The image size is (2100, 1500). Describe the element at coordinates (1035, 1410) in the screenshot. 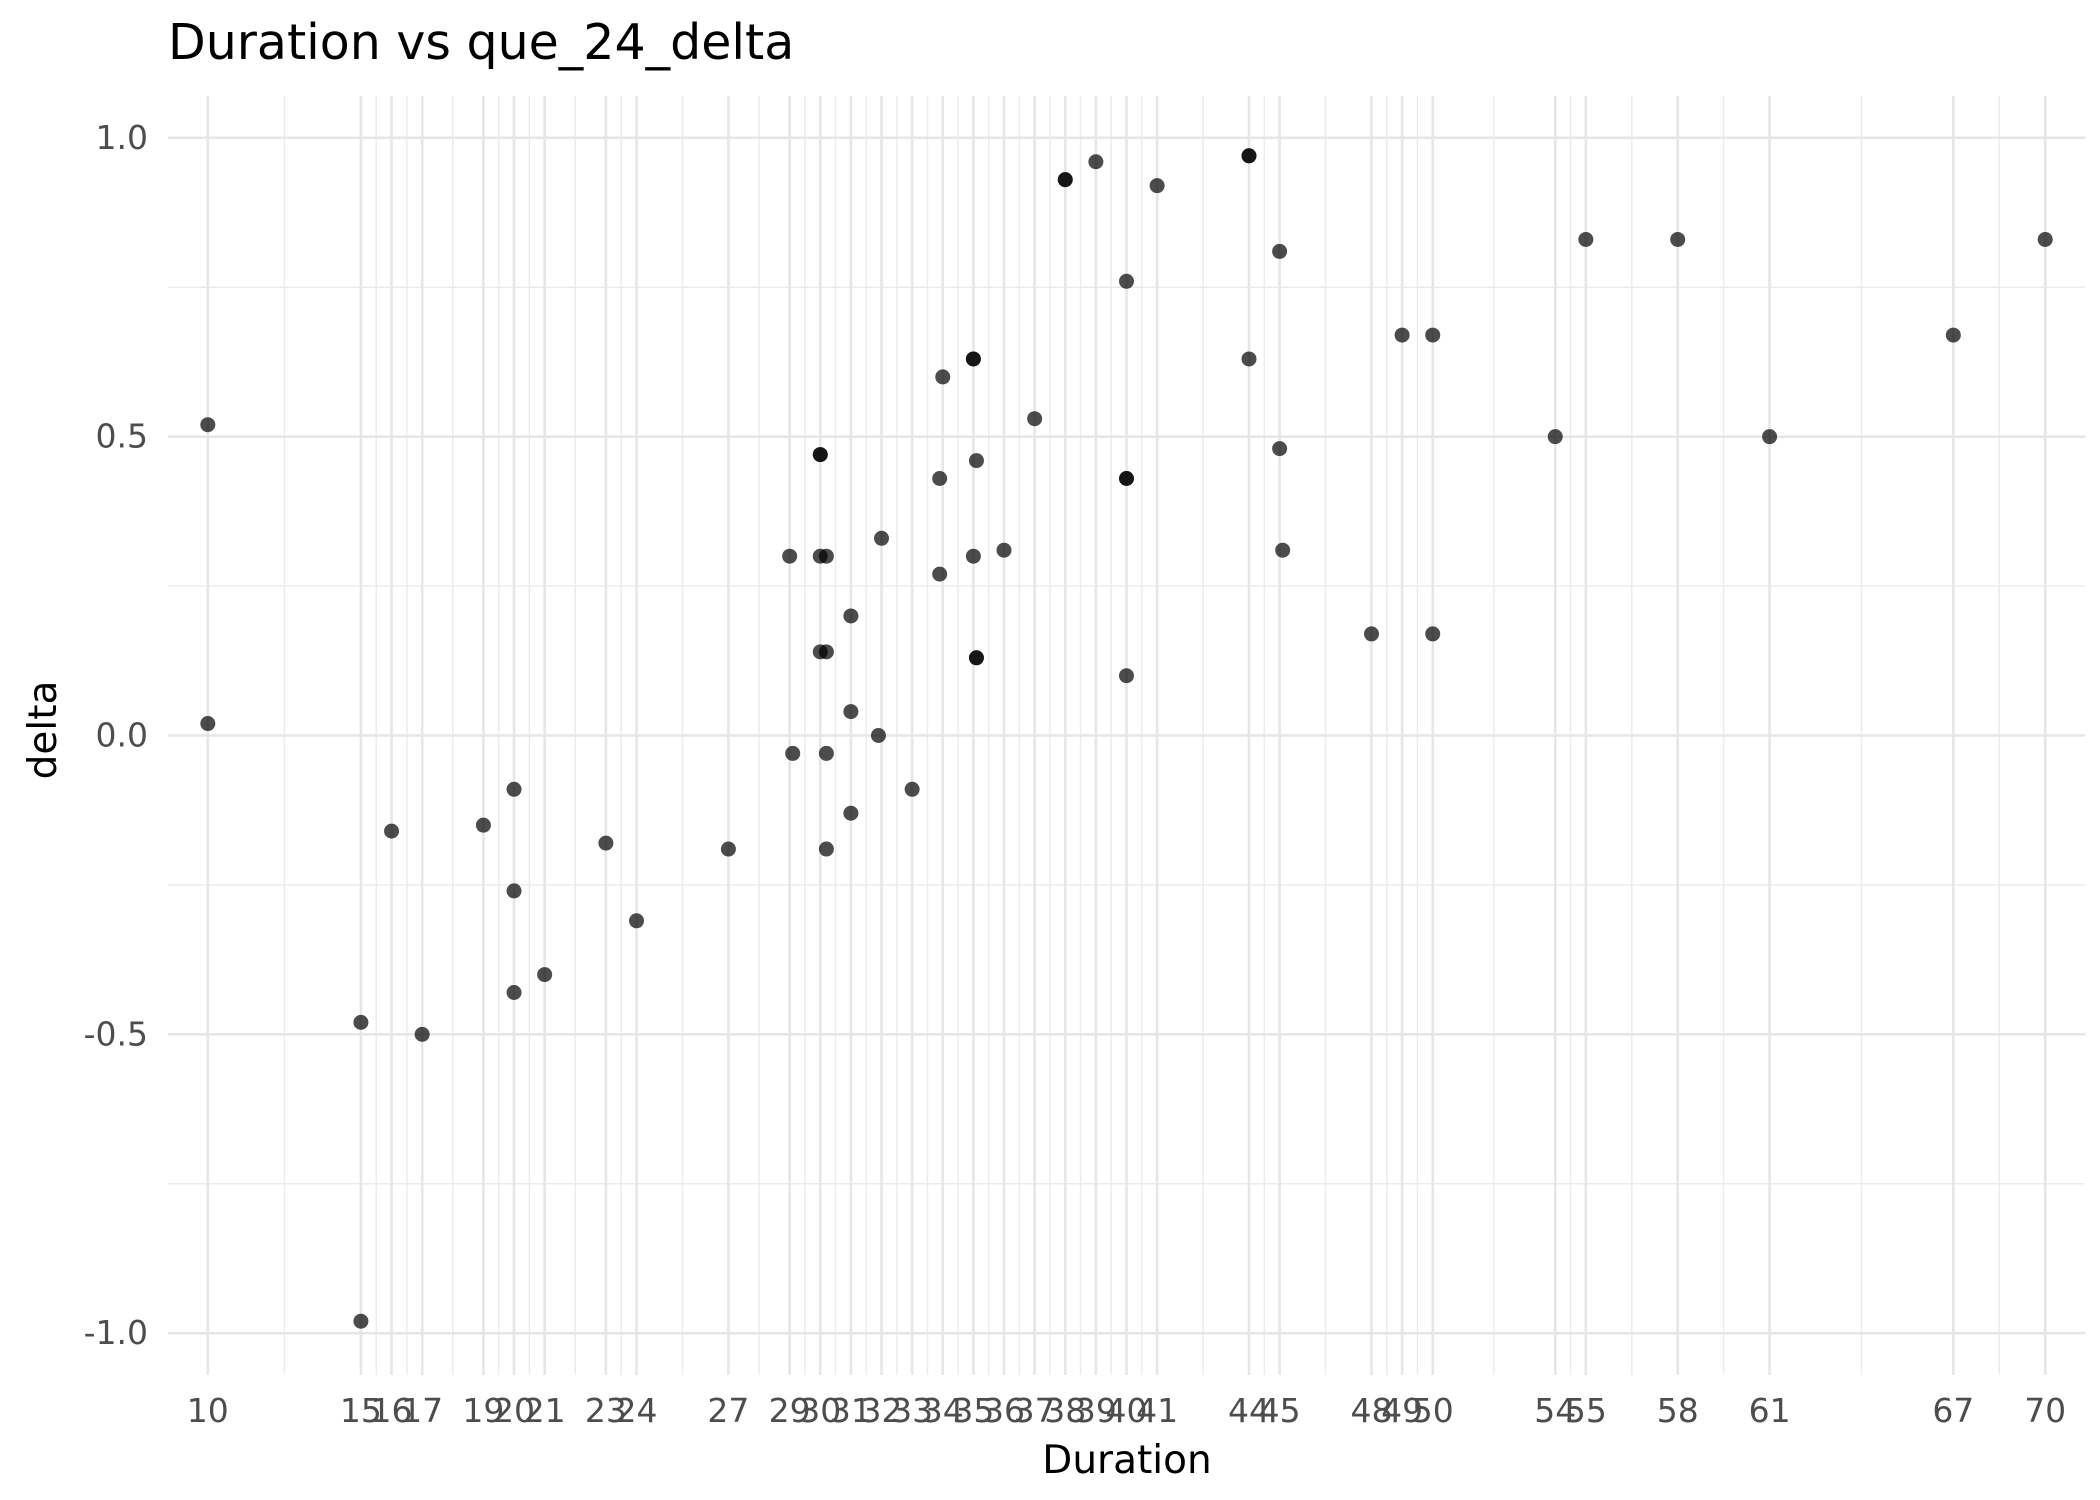

I see `x-tick-label: 37` at that location.